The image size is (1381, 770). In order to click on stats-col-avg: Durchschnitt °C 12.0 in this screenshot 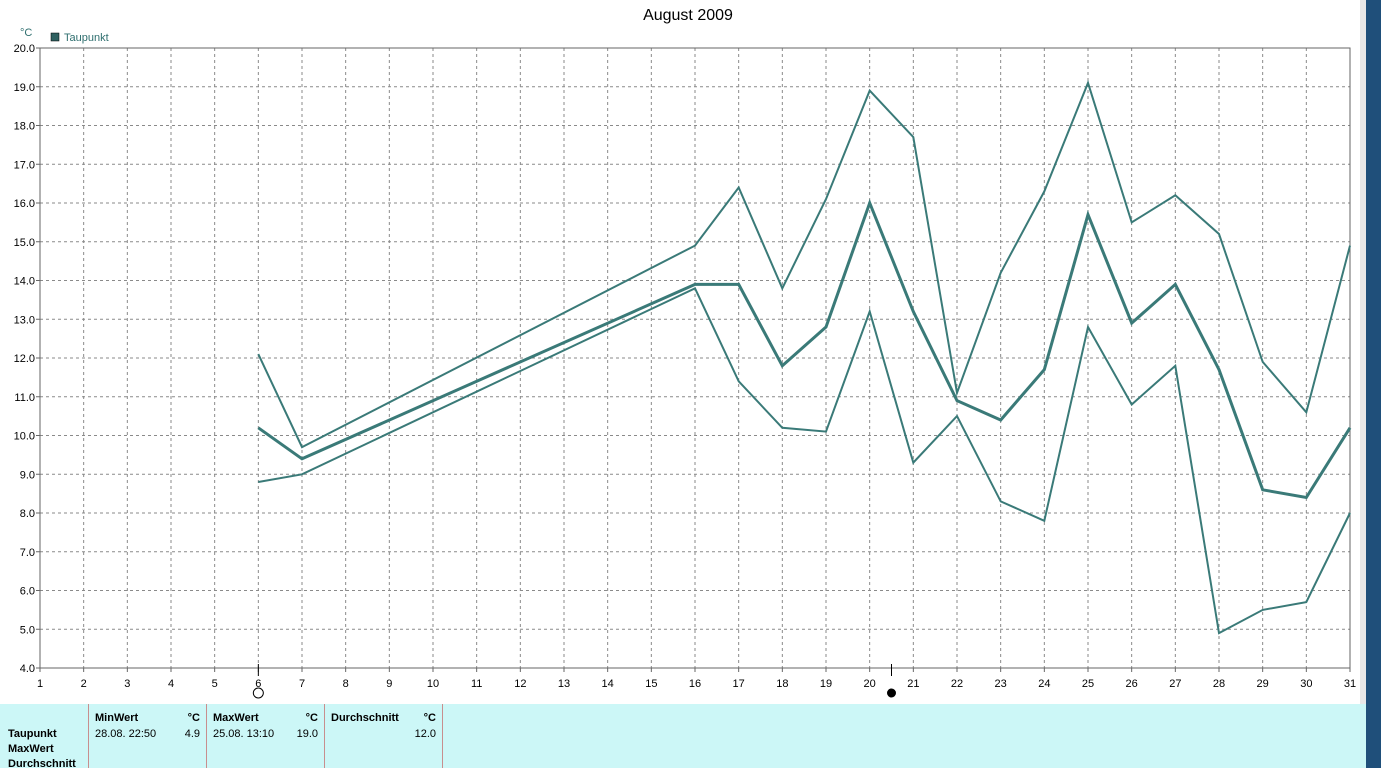, I will do `click(383, 736)`.